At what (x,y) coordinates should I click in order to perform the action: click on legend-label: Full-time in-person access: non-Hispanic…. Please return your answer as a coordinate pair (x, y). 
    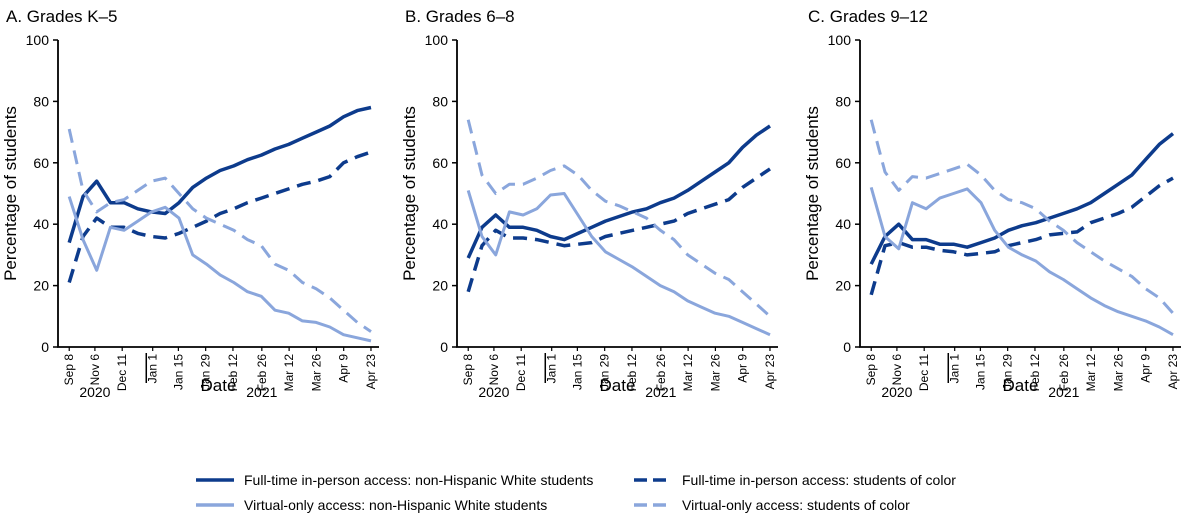
    Looking at the image, I should click on (418, 480).